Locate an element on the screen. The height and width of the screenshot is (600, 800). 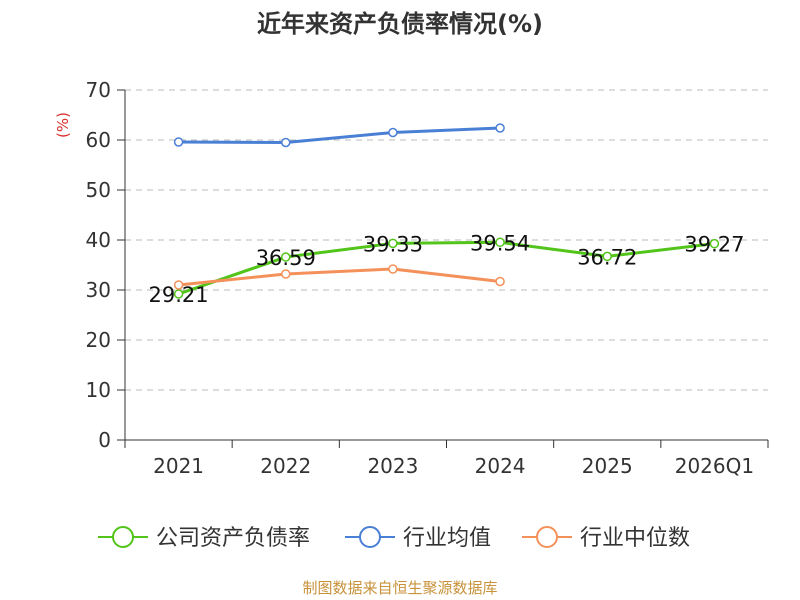
x-tick-label: 2025 is located at coordinates (607, 466).